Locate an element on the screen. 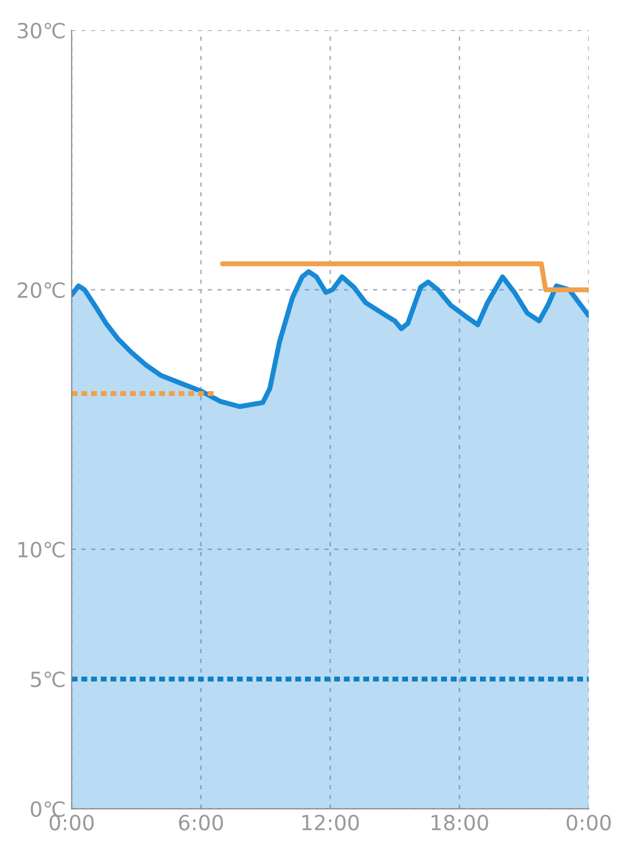 The image size is (623, 865). y-tick-label: 5℃ is located at coordinates (48, 679).